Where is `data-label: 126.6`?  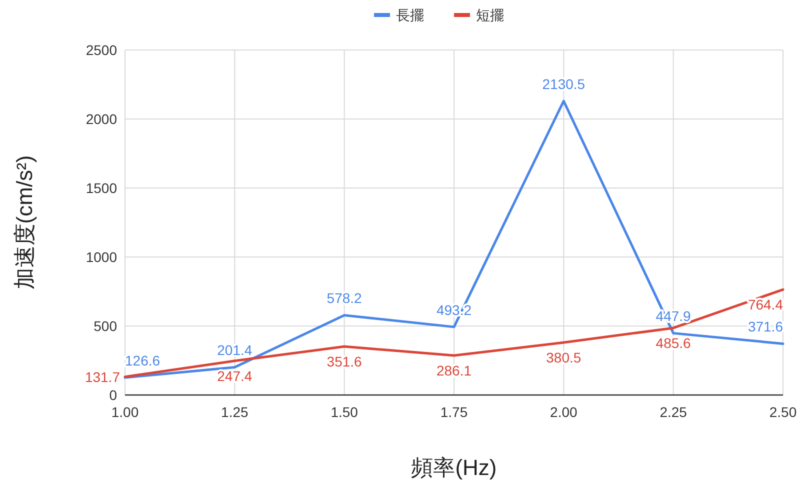
data-label: 126.6 is located at coordinates (142, 360).